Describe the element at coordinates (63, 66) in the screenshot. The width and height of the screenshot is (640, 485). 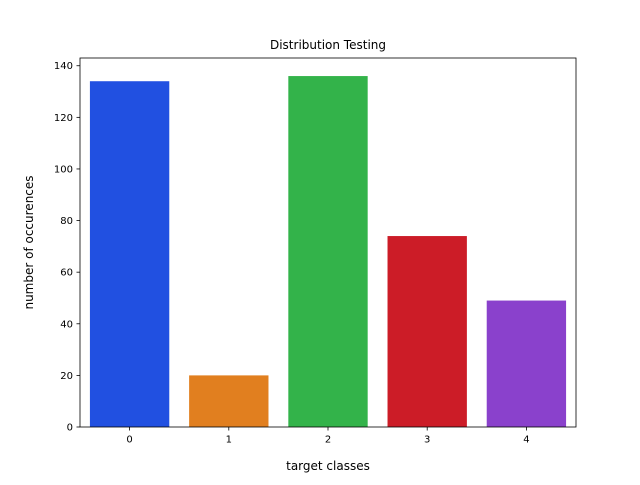
I see `y-tick-label: 140` at that location.